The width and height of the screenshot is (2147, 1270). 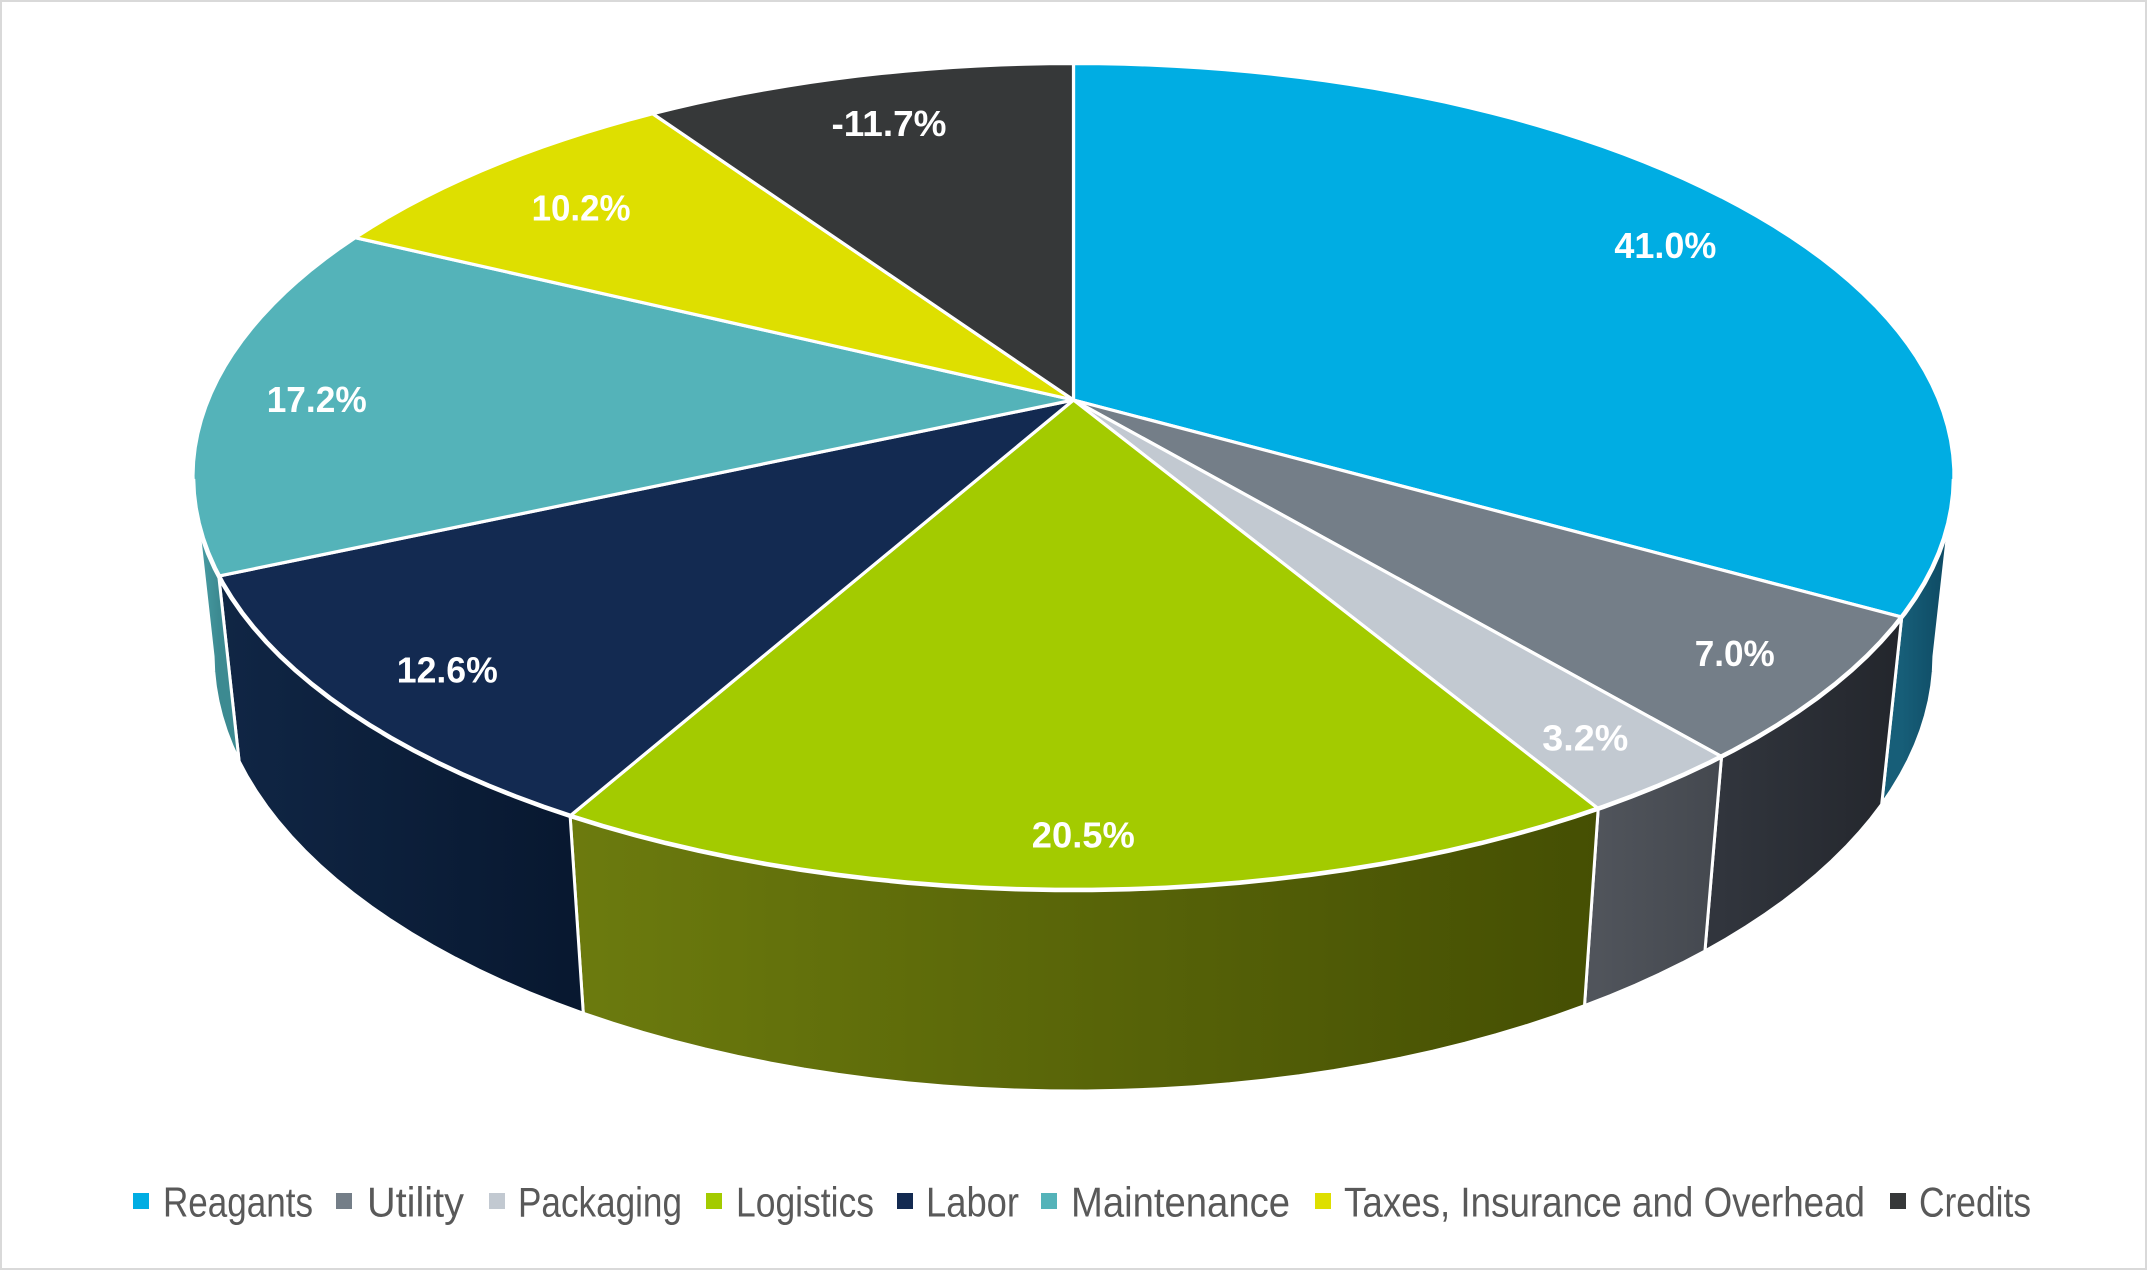 What do you see at coordinates (238, 1202) in the screenshot?
I see `svg-text: Reagants` at bounding box center [238, 1202].